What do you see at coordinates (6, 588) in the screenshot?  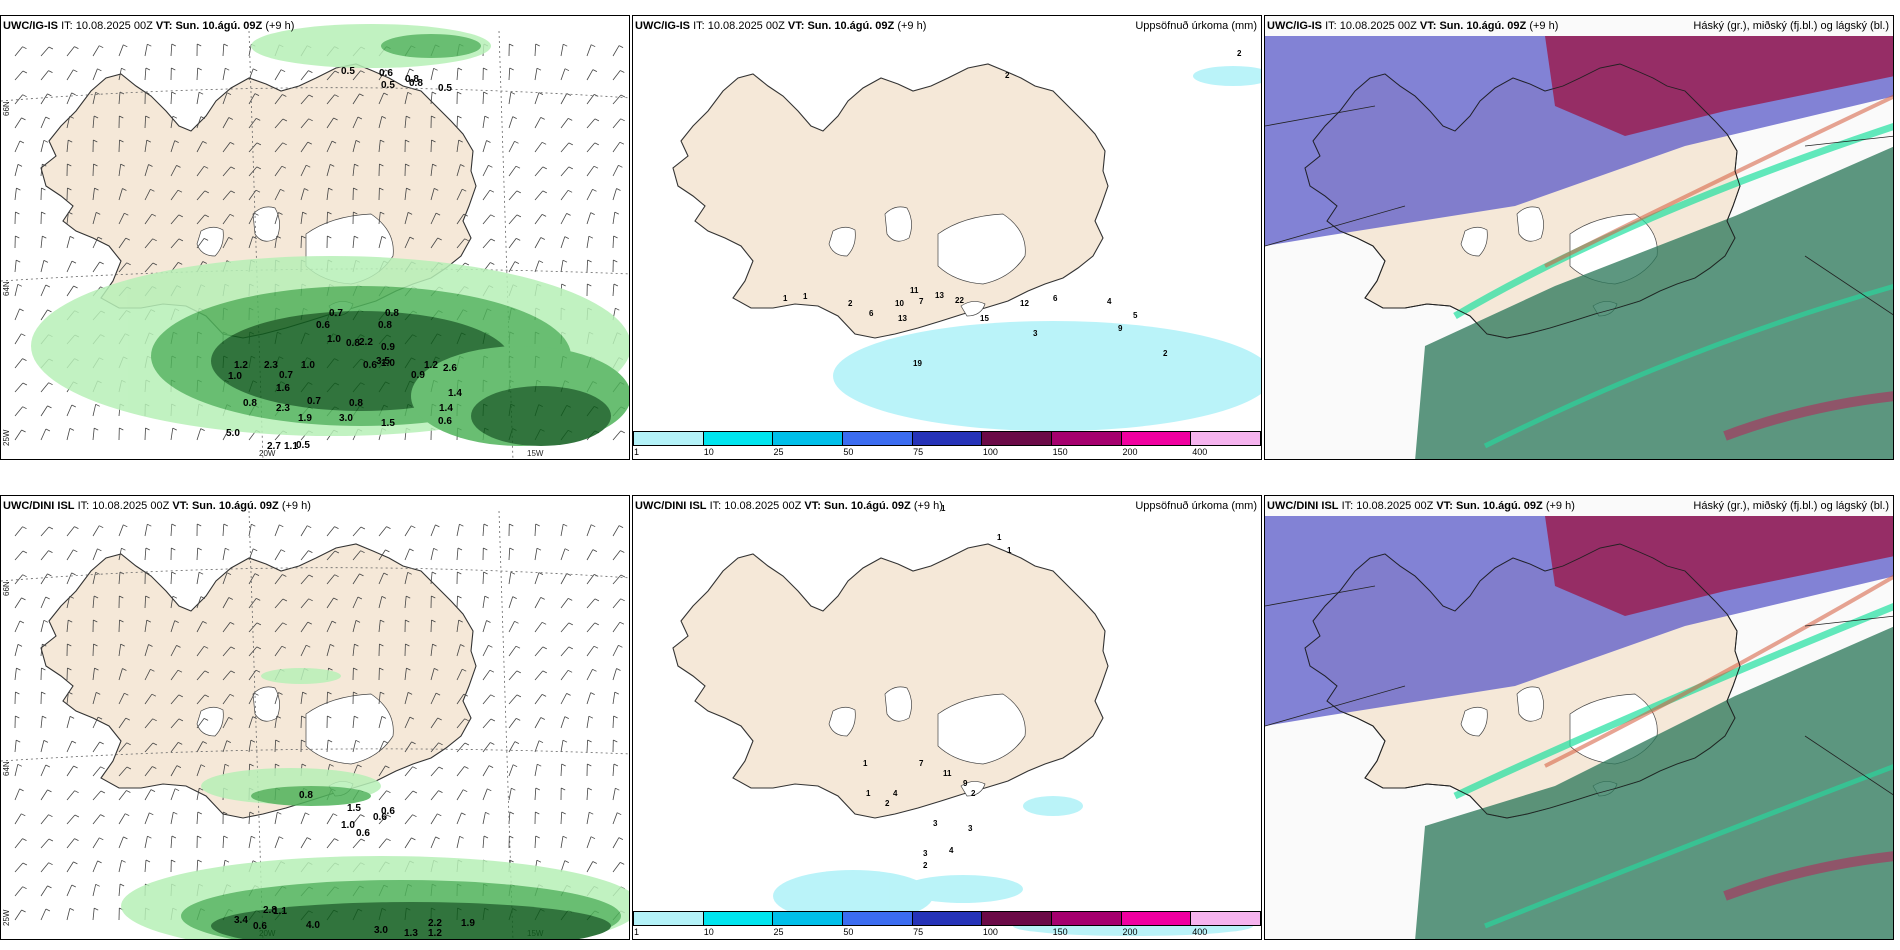 I see `grid-label-lat66: 66N` at bounding box center [6, 588].